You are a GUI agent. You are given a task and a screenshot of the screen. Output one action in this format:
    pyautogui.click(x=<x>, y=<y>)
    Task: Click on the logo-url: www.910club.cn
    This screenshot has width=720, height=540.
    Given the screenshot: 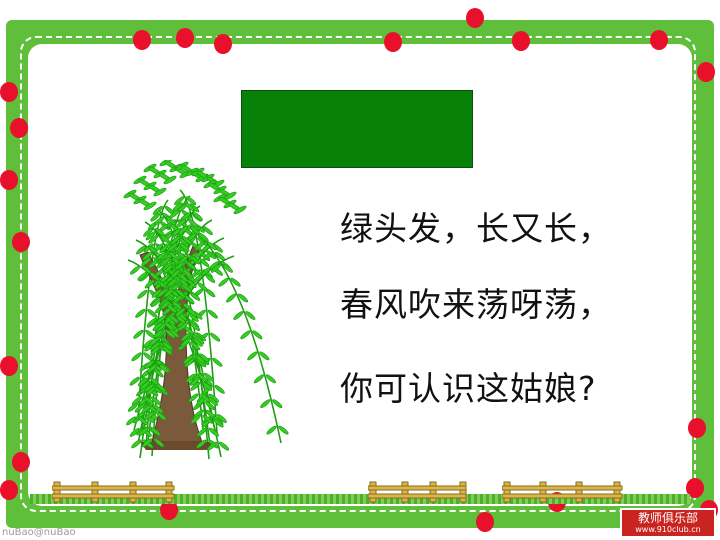 What is the action you would take?
    pyautogui.click(x=668, y=529)
    